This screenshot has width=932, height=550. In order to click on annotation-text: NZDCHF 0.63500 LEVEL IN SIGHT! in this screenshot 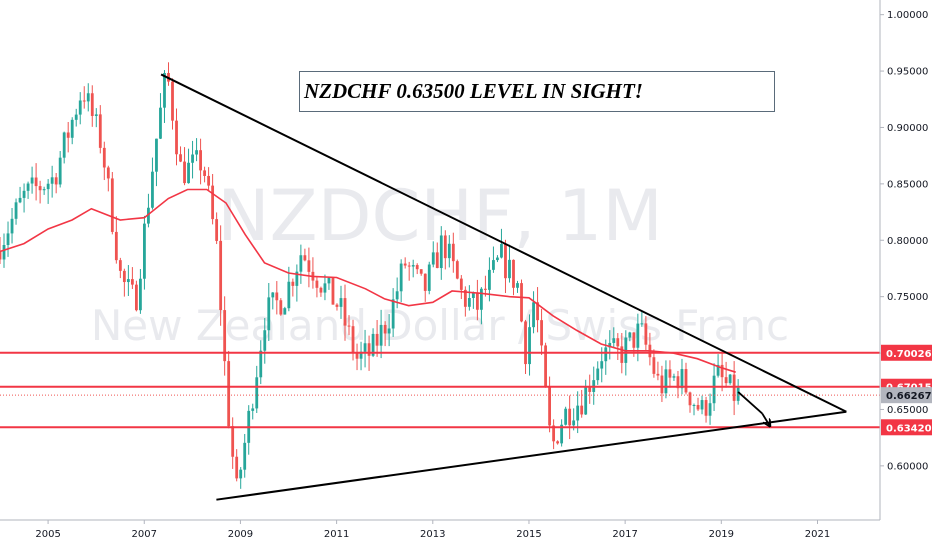, I will do `click(473, 91)`.